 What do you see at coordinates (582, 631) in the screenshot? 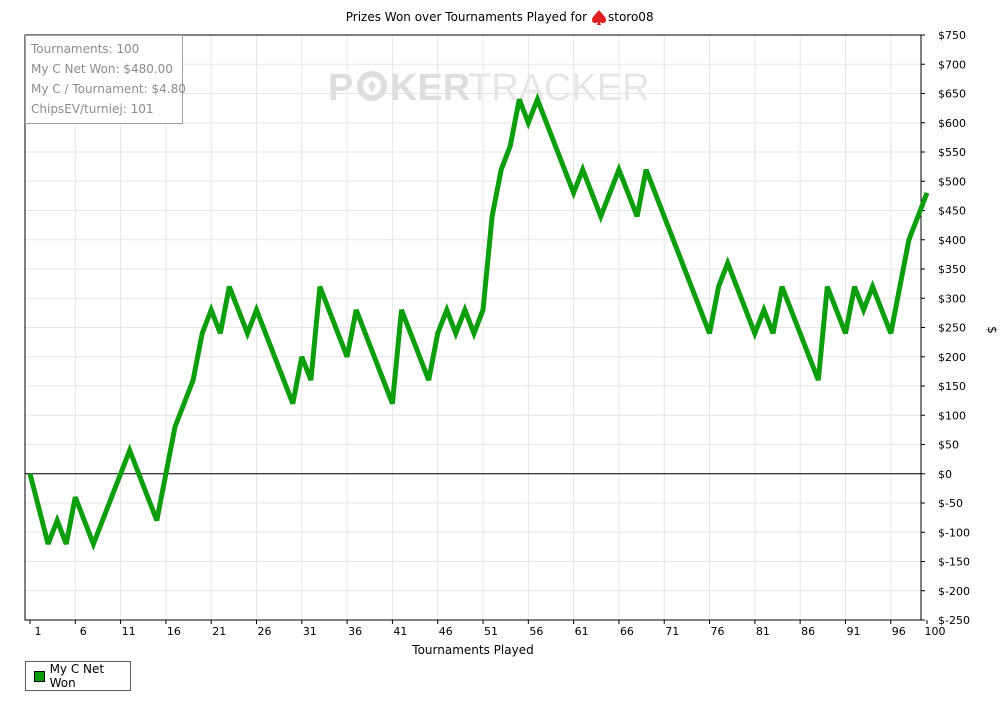
I see `x-tick-label: 61` at bounding box center [582, 631].